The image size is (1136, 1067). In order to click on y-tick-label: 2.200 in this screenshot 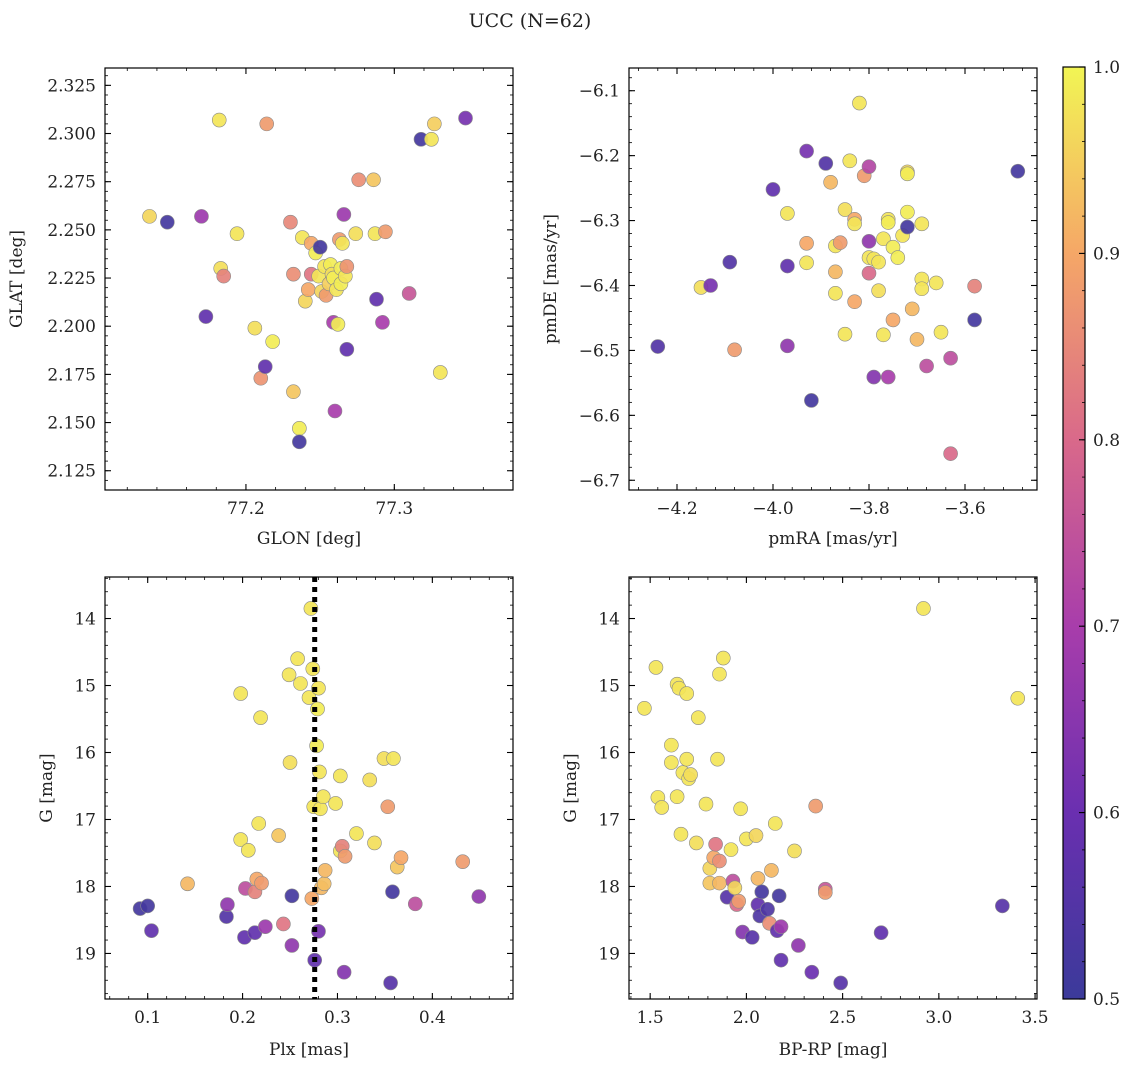, I will do `click(71, 327)`.